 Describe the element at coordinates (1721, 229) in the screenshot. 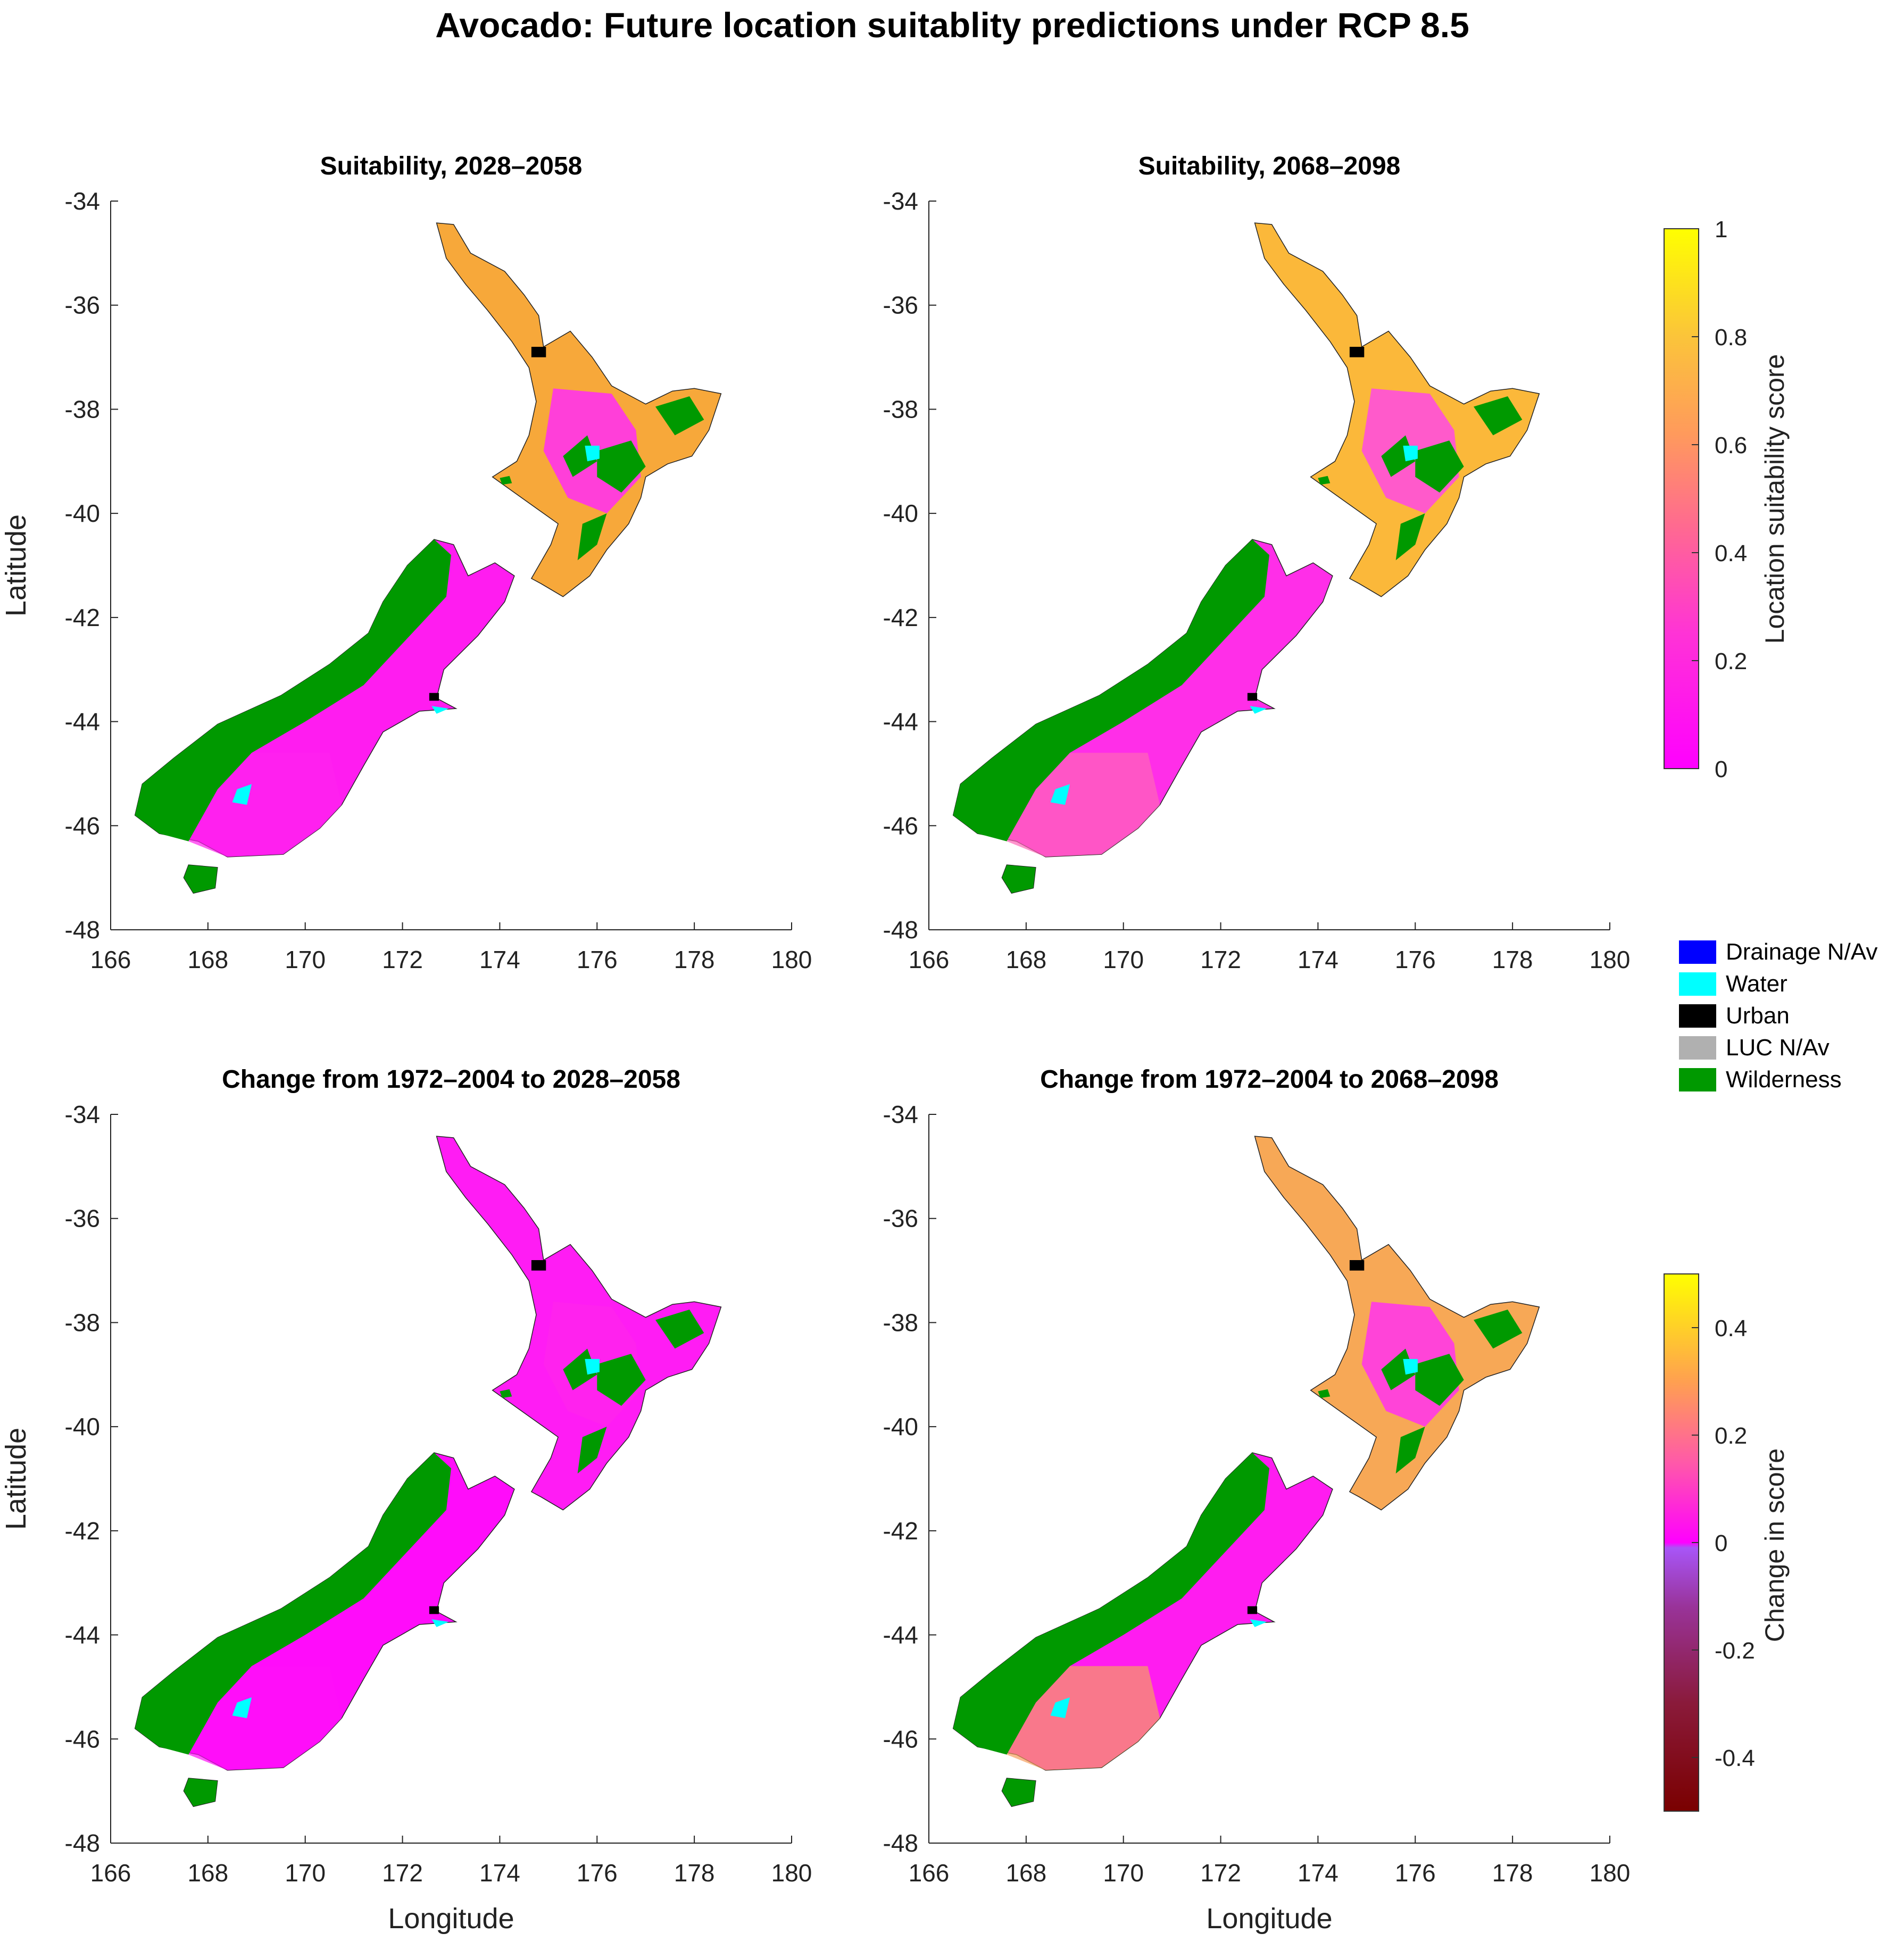

I see `colorbar-tick-label: 1` at that location.